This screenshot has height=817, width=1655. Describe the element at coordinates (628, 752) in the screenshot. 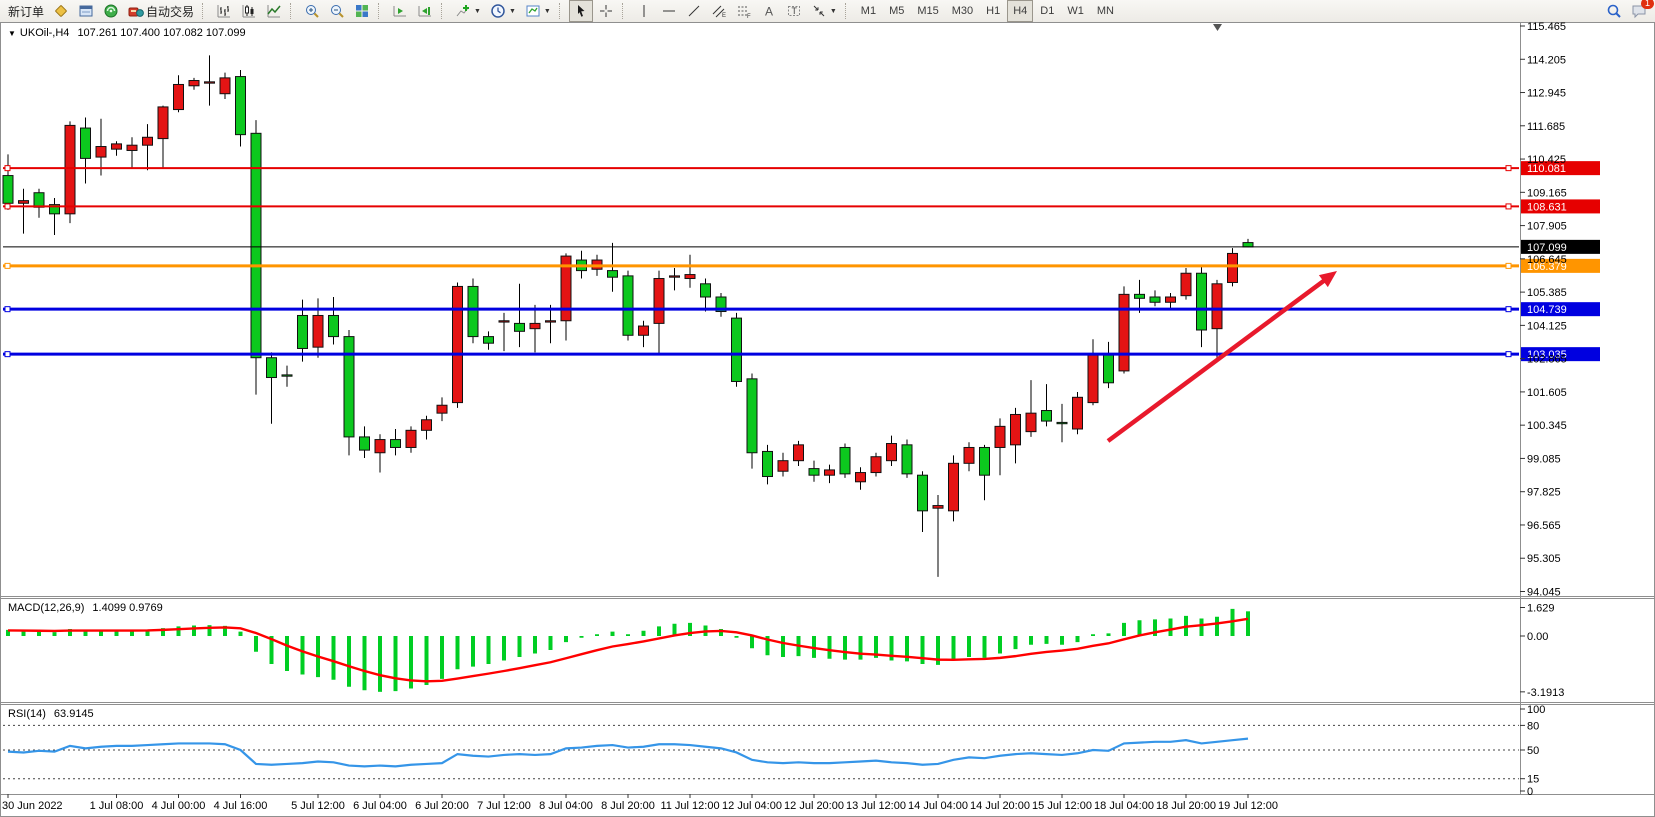

I see `rsi-line` at that location.